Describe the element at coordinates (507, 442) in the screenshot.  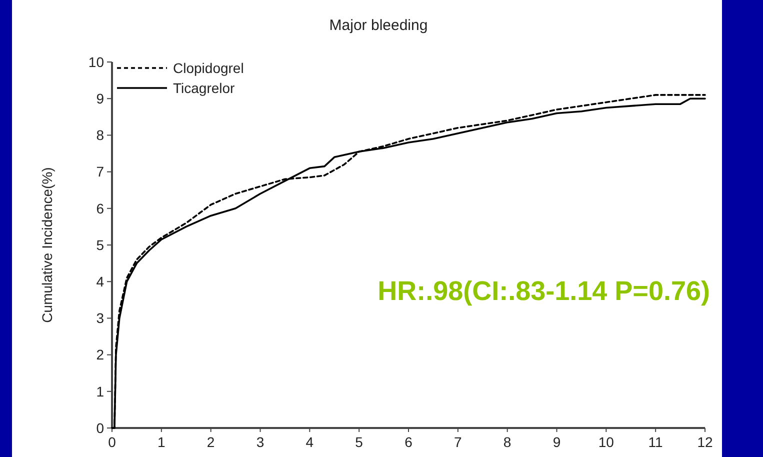
I see `x-tick-label: 8` at that location.